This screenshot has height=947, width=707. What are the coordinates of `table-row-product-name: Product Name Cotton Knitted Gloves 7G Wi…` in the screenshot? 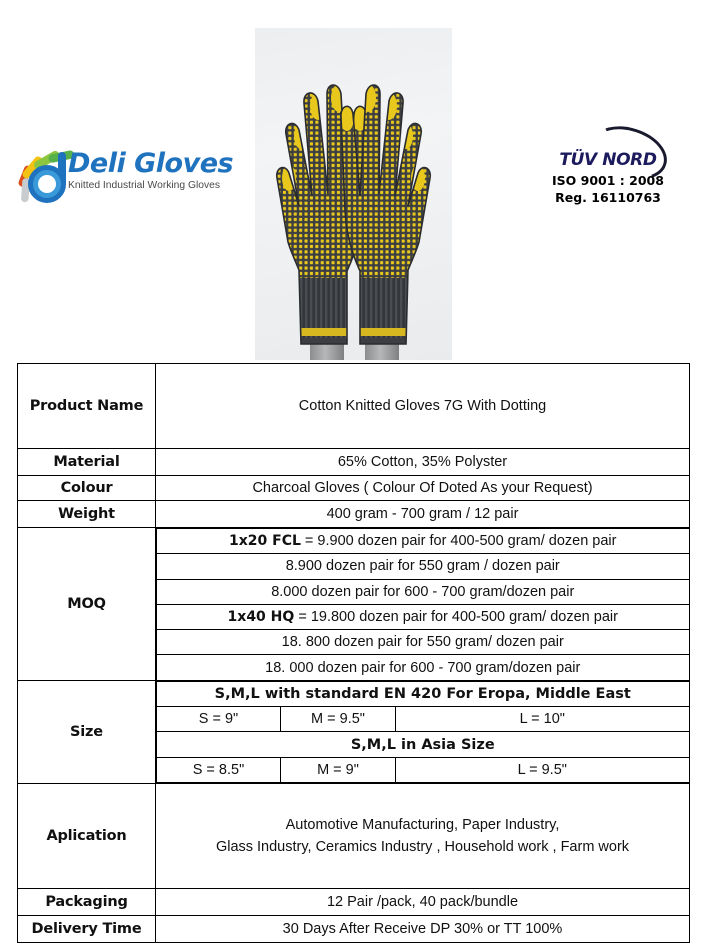 It's located at (353, 406).